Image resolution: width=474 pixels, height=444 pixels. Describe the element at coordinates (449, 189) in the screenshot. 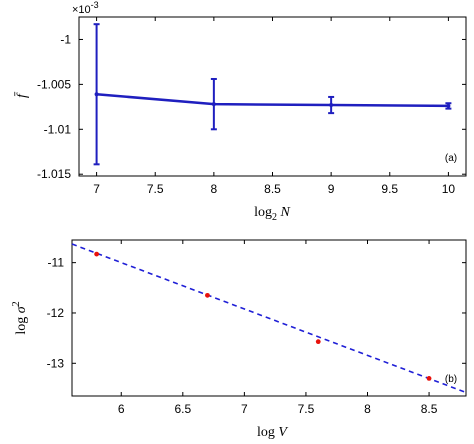

I see `x-tick-label: 10` at that location.